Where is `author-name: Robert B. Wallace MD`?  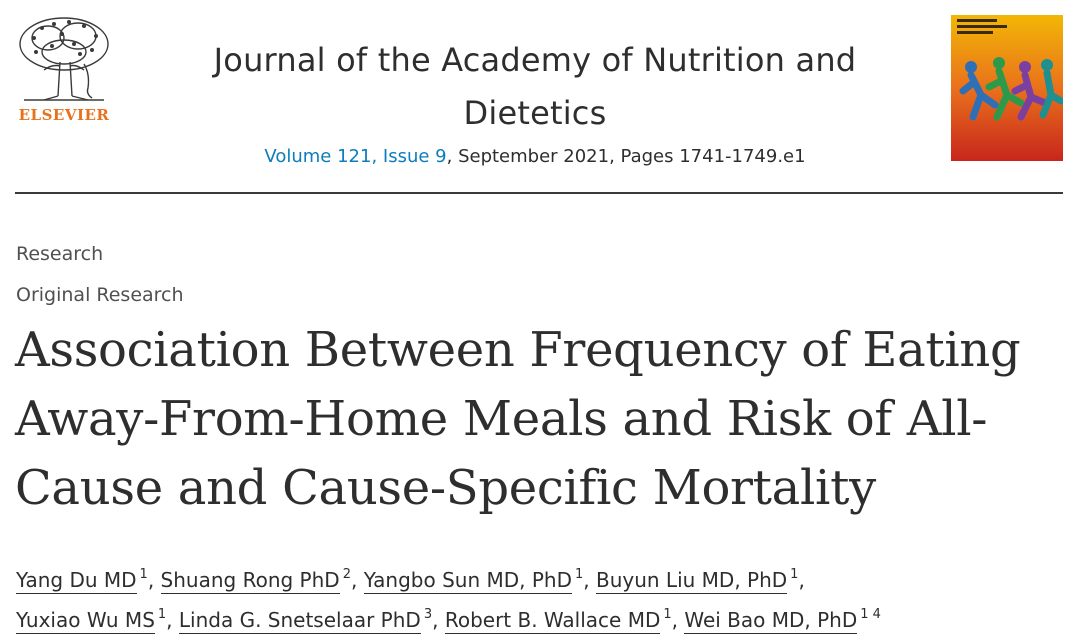
author-name: Robert B. Wallace MD is located at coordinates (552, 621).